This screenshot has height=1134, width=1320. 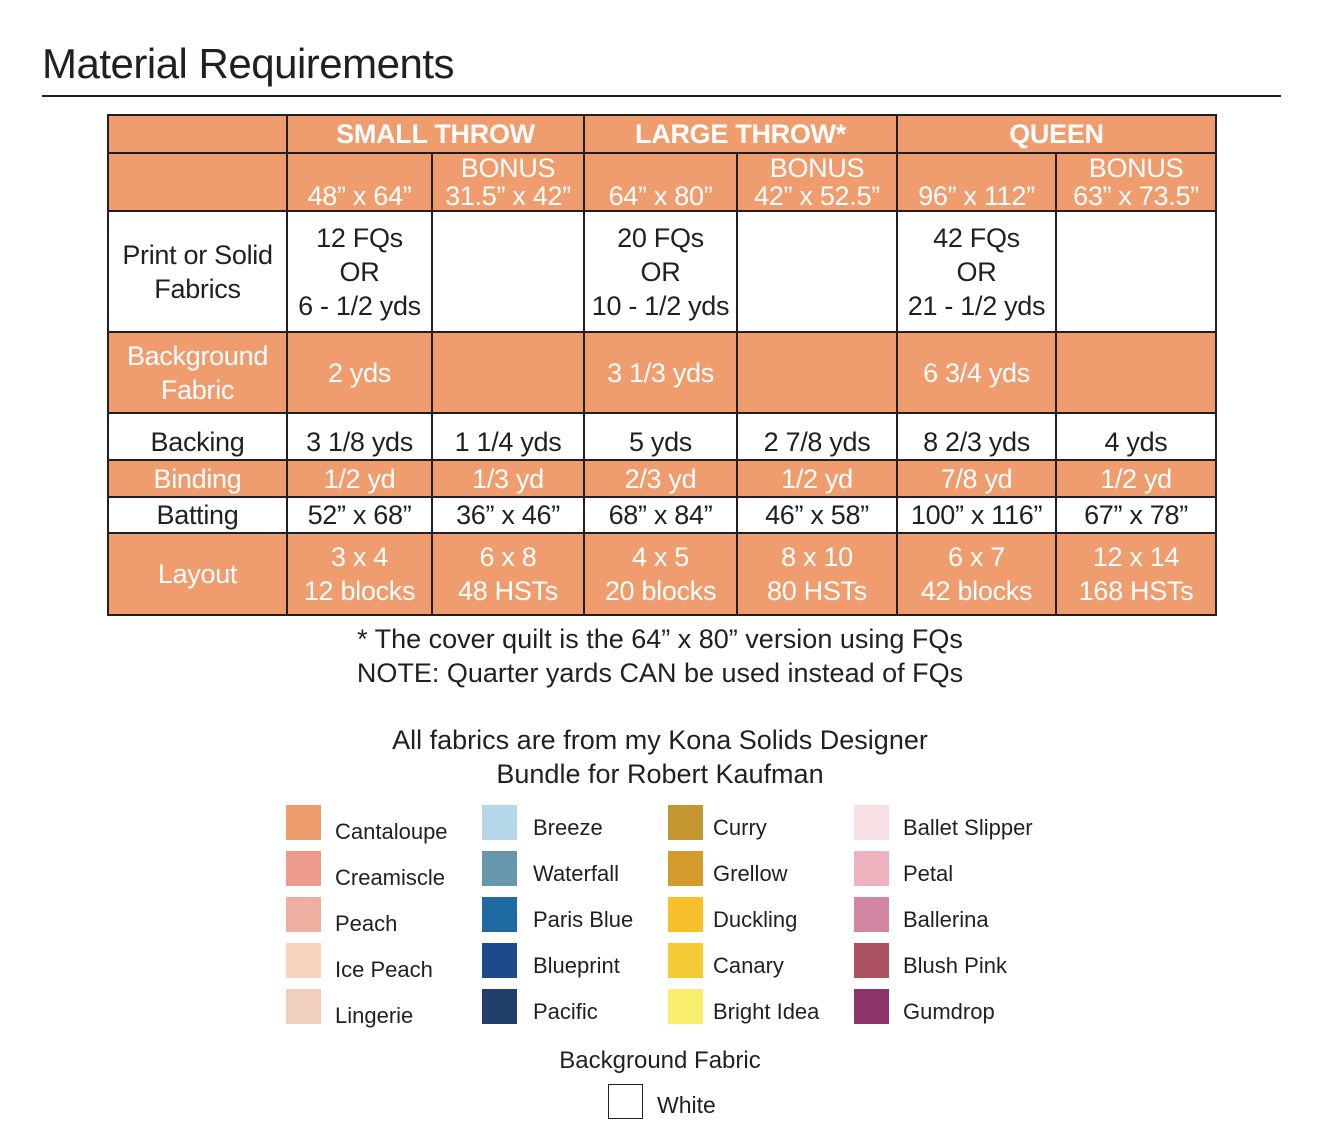 What do you see at coordinates (817, 574) in the screenshot?
I see `table-cell: 8 x 10 80 HSTs` at bounding box center [817, 574].